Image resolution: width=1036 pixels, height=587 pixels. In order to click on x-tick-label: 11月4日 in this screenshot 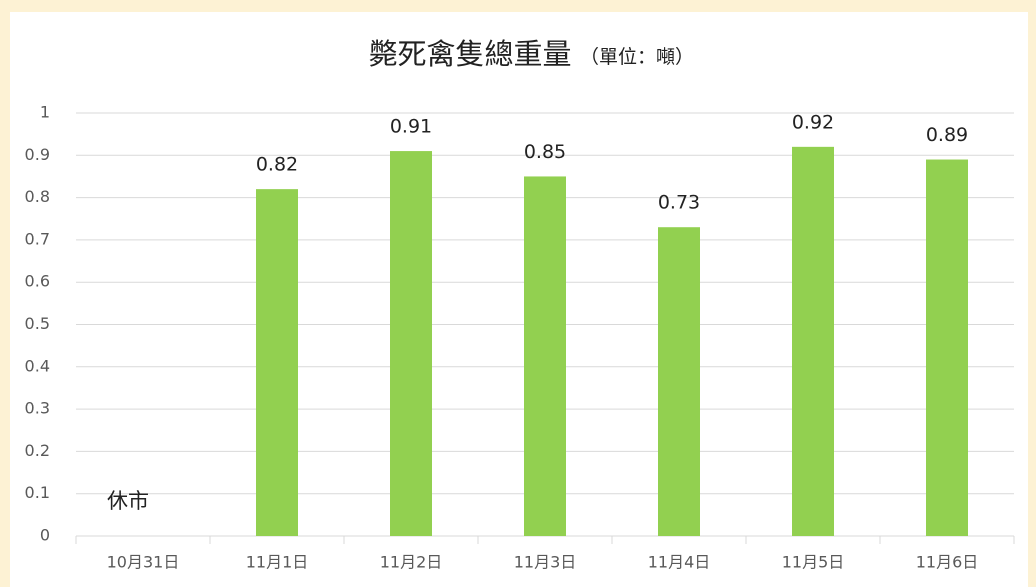, I will do `click(679, 562)`.